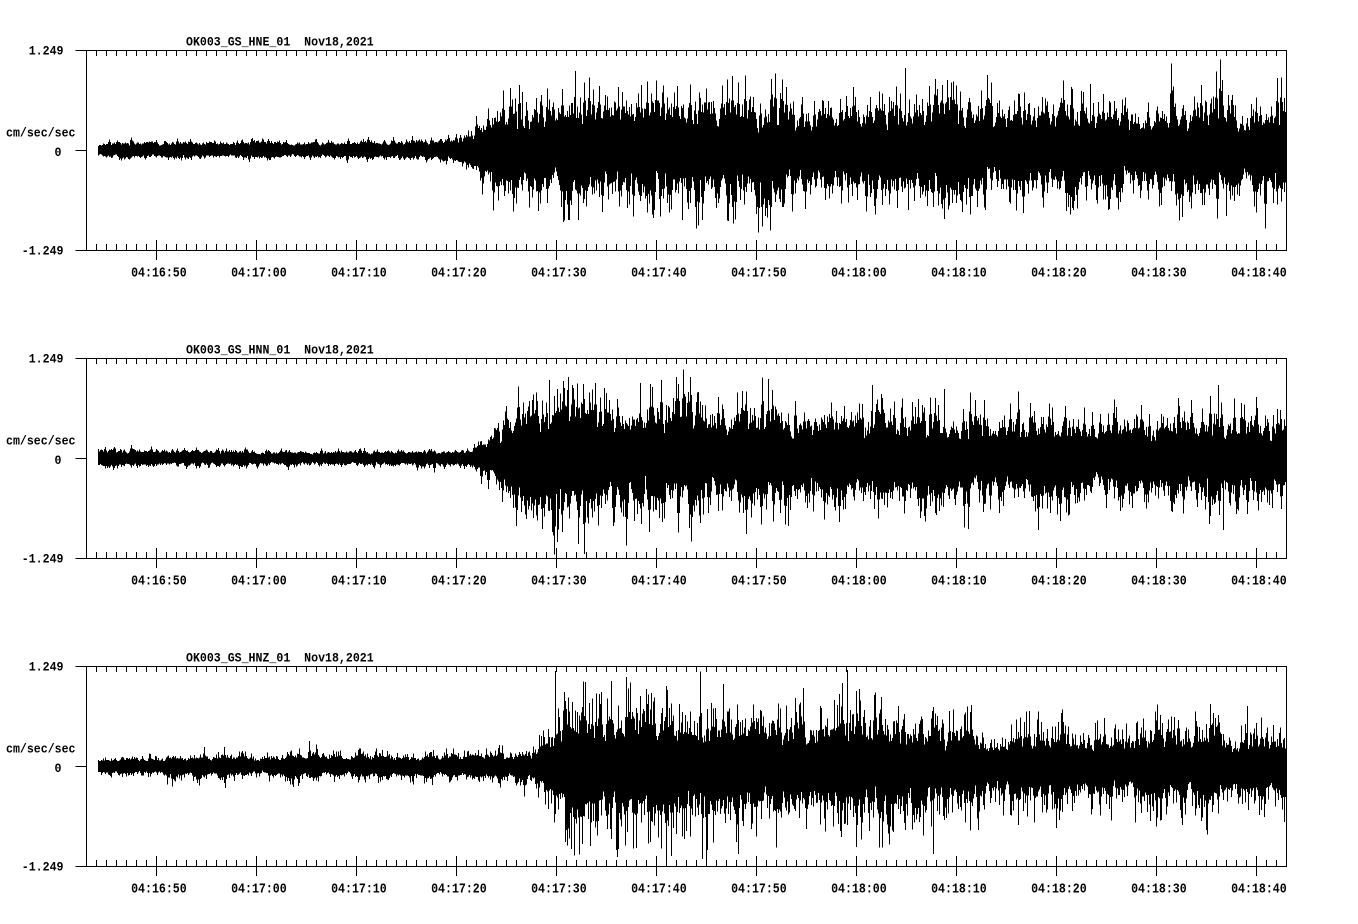 The image size is (1358, 924). I want to click on svg-text: OK003_GS_HNZ_01 Nov18,2021, so click(280, 658).